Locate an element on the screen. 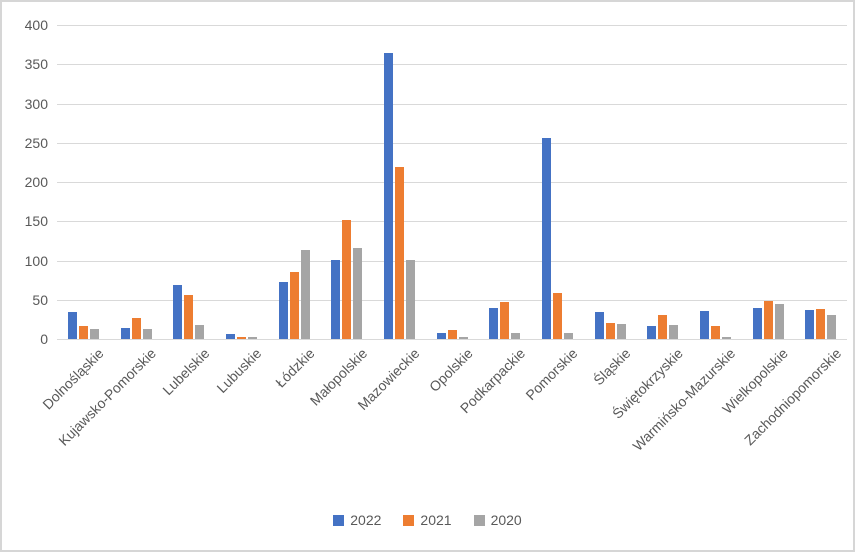  bar-2021-Mazowieckie is located at coordinates (399, 253).